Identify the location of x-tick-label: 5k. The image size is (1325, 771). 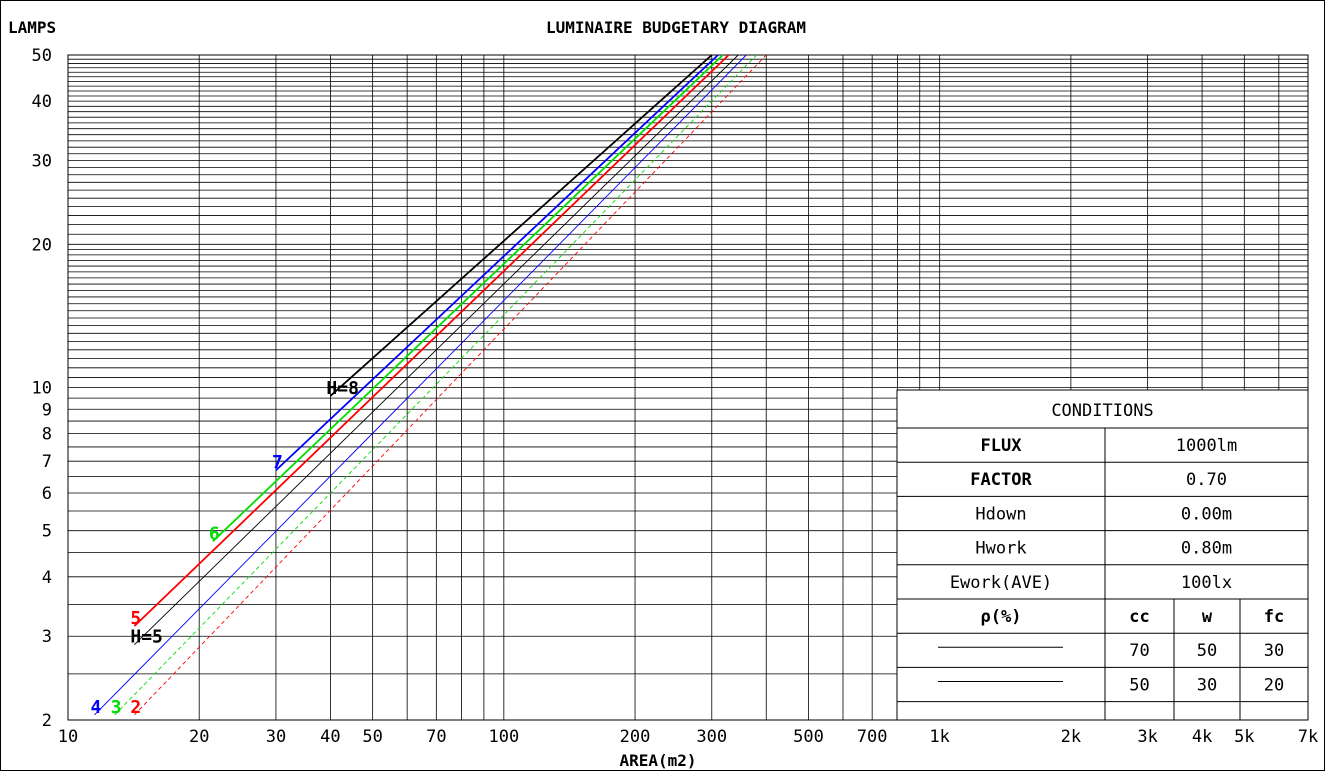
(1244, 737).